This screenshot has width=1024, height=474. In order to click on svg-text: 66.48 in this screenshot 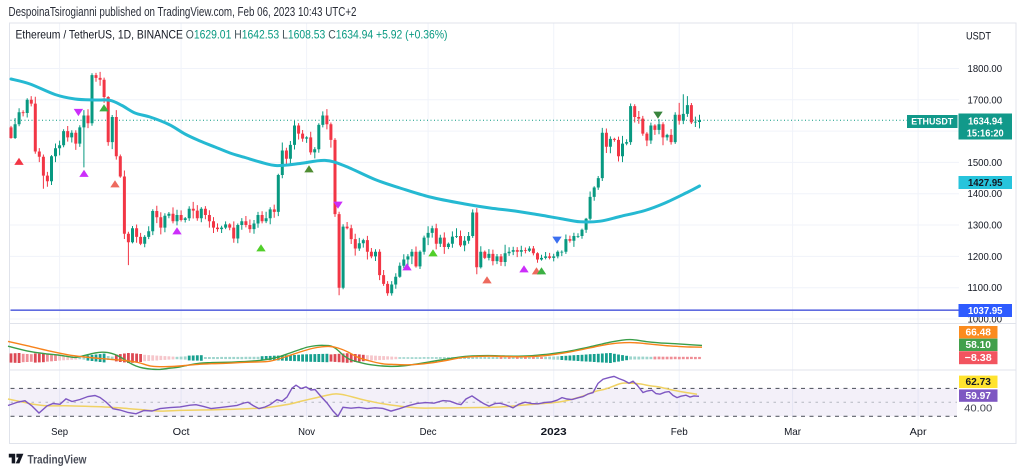, I will do `click(978, 333)`.